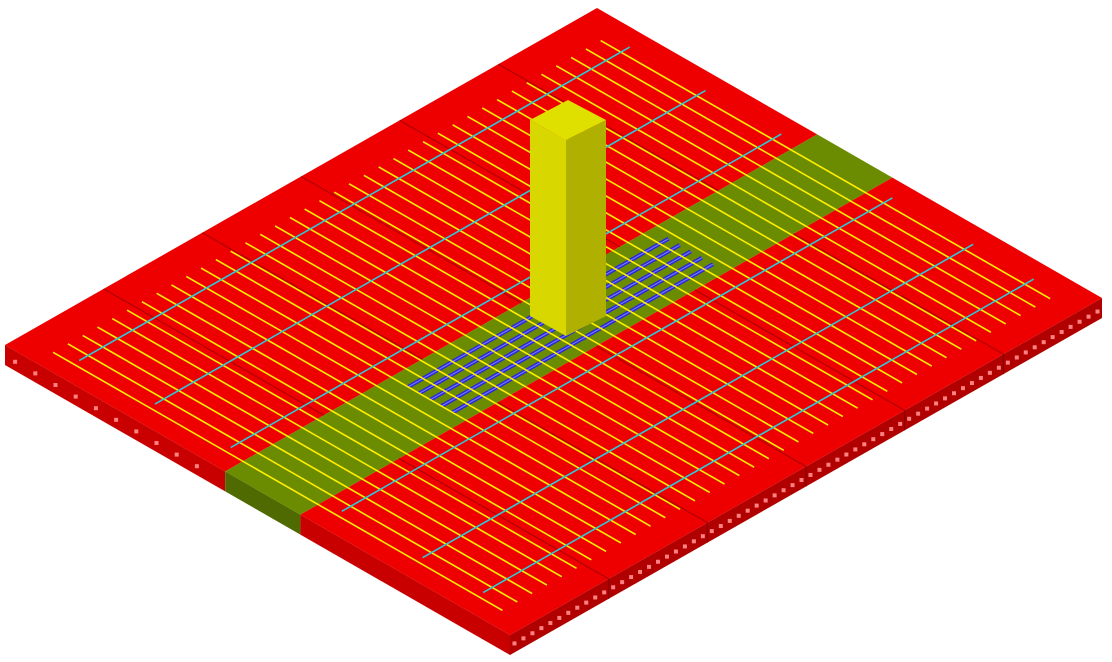  I want to click on beam-rebar, so click(583, 338).